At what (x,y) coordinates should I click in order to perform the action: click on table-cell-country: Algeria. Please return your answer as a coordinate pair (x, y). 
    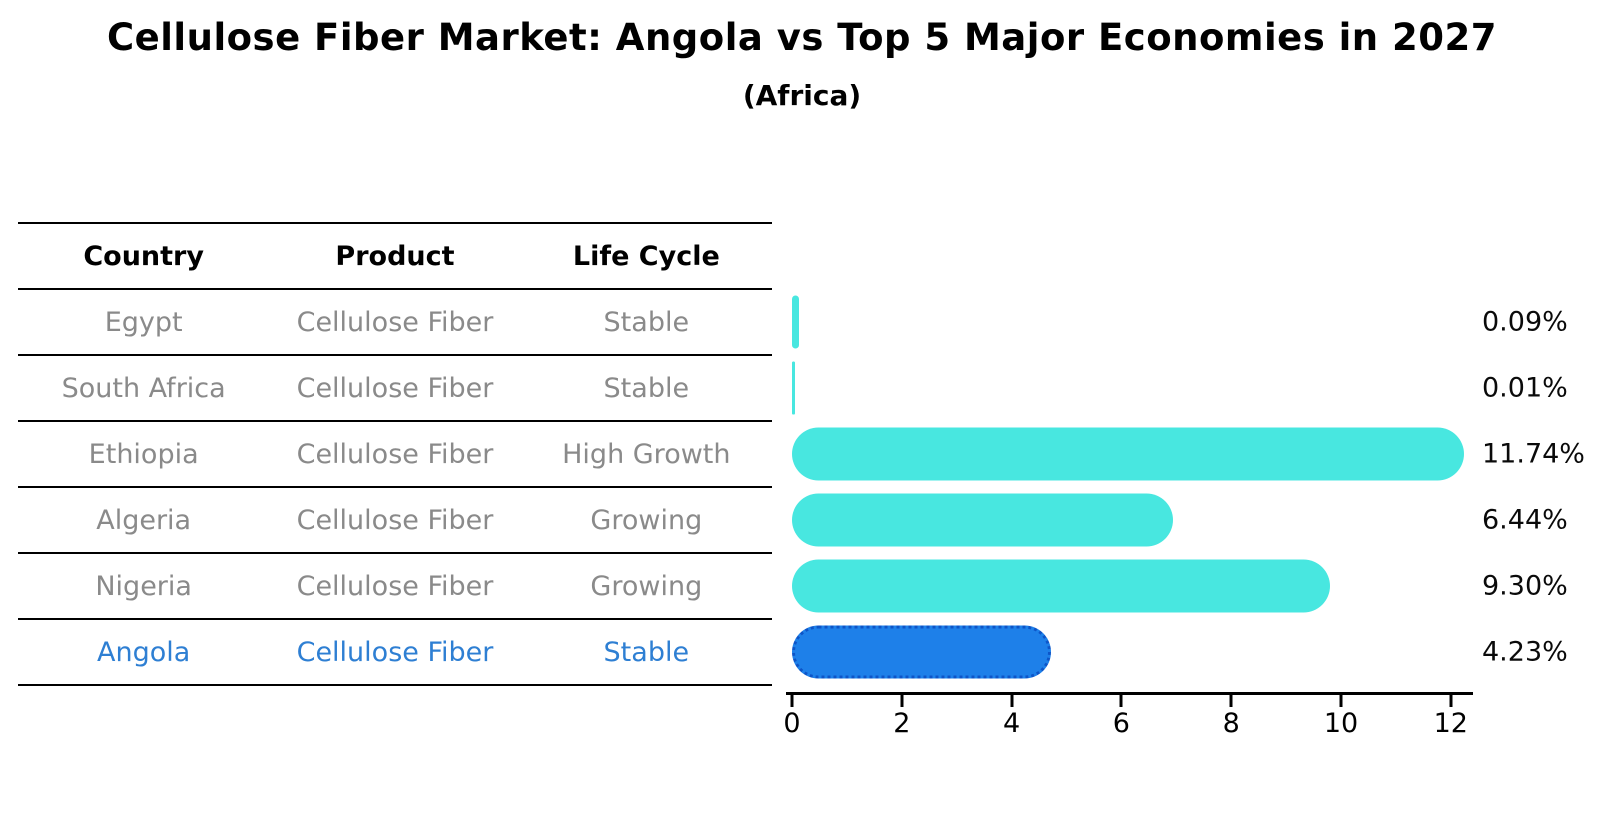
    Looking at the image, I should click on (144, 520).